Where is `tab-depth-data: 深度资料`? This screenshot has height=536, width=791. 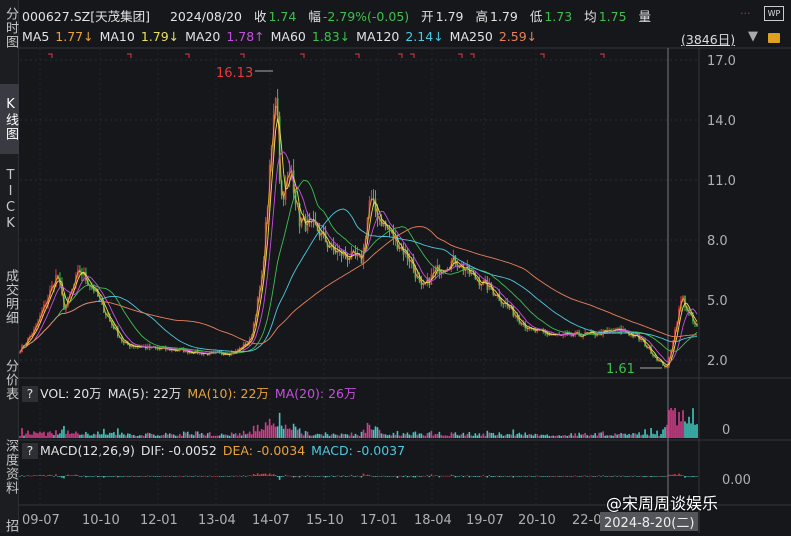
tab-depth-data: 深度资料 is located at coordinates (10, 467).